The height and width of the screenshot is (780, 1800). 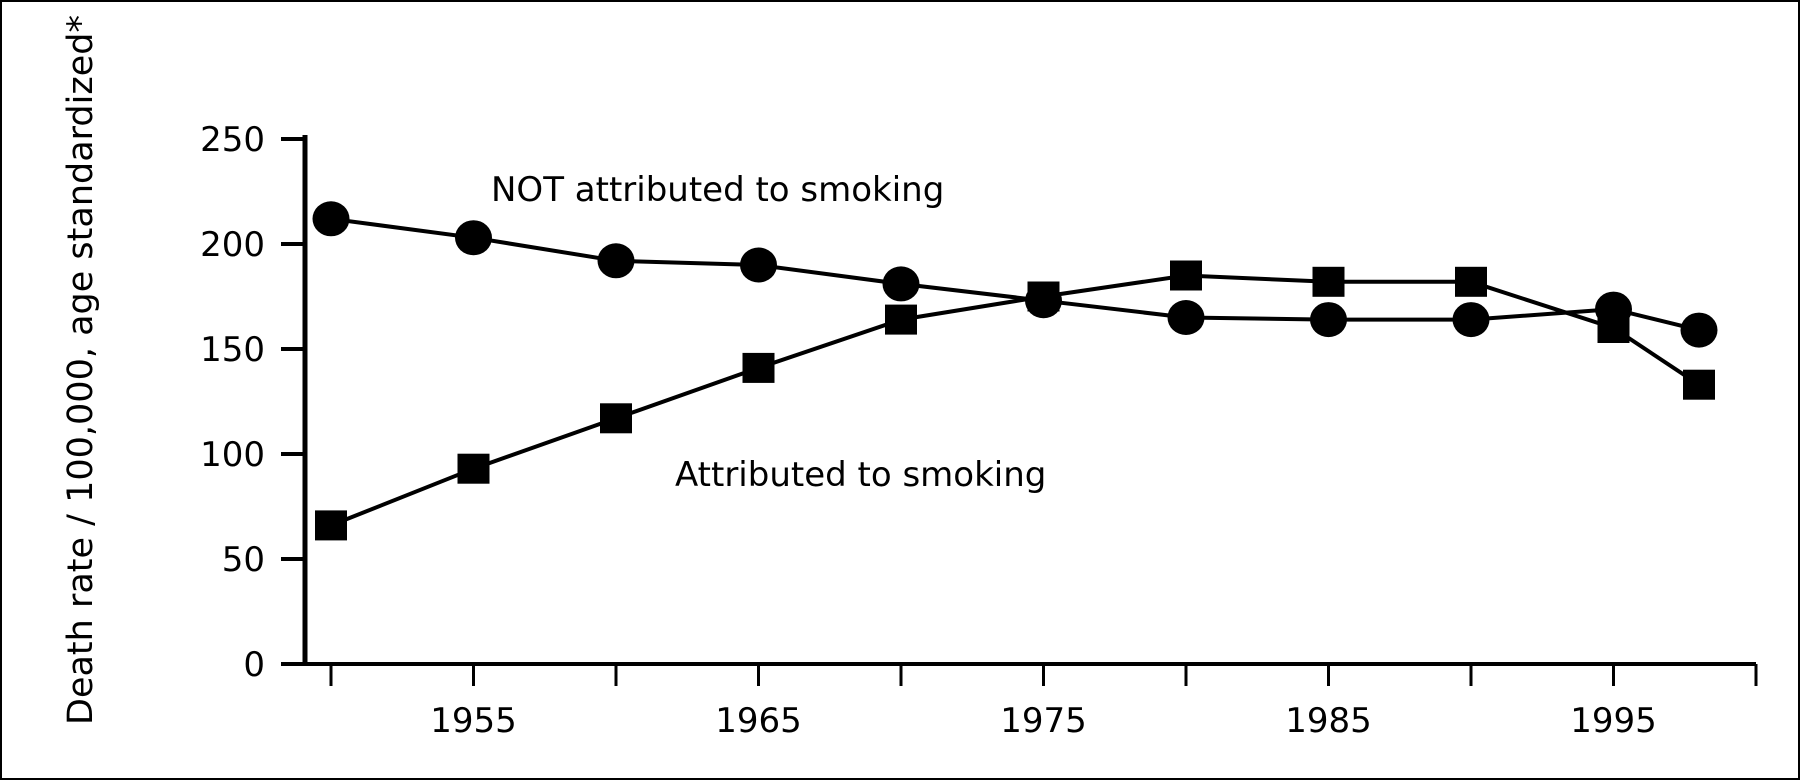 What do you see at coordinates (232, 140) in the screenshot?
I see `y-tick-label: 250` at bounding box center [232, 140].